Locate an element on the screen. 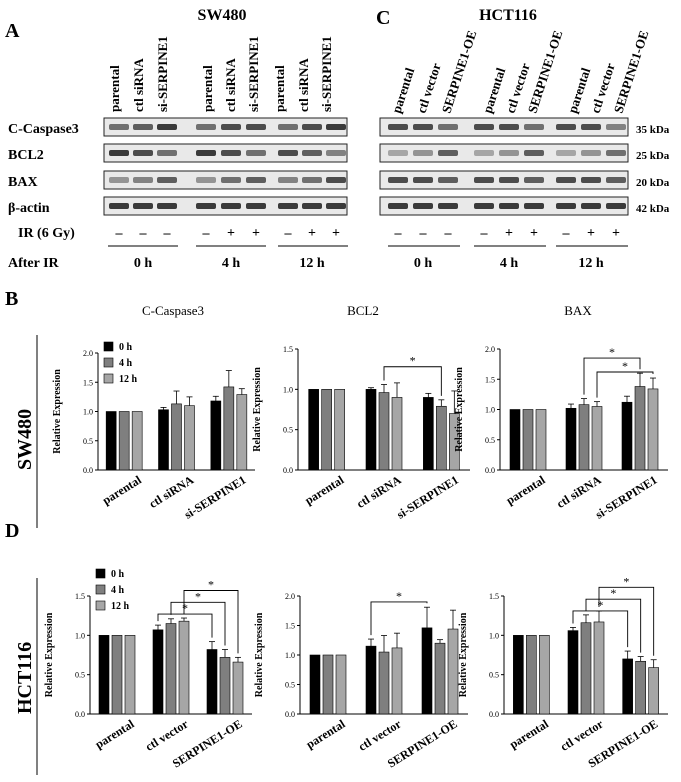 This screenshot has width=681, height=782. panel-label-c: C is located at coordinates (383, 18).